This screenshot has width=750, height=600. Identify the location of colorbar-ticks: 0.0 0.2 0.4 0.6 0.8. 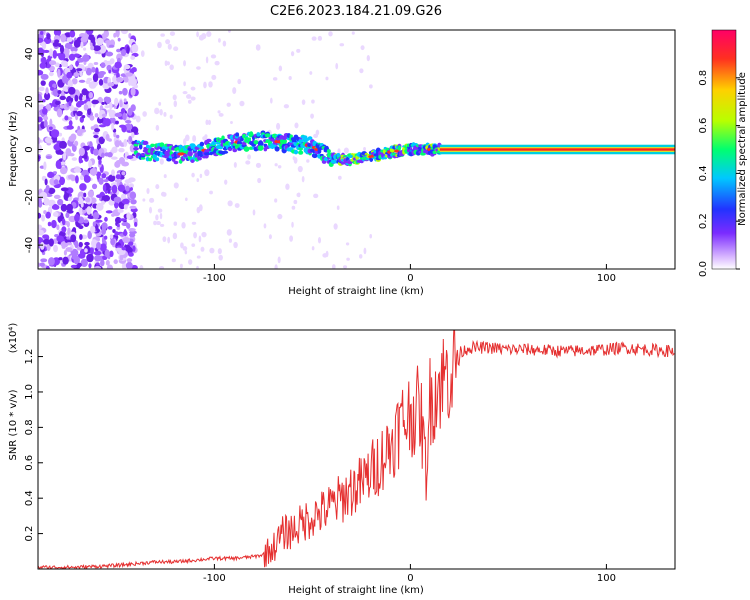
(719, 173).